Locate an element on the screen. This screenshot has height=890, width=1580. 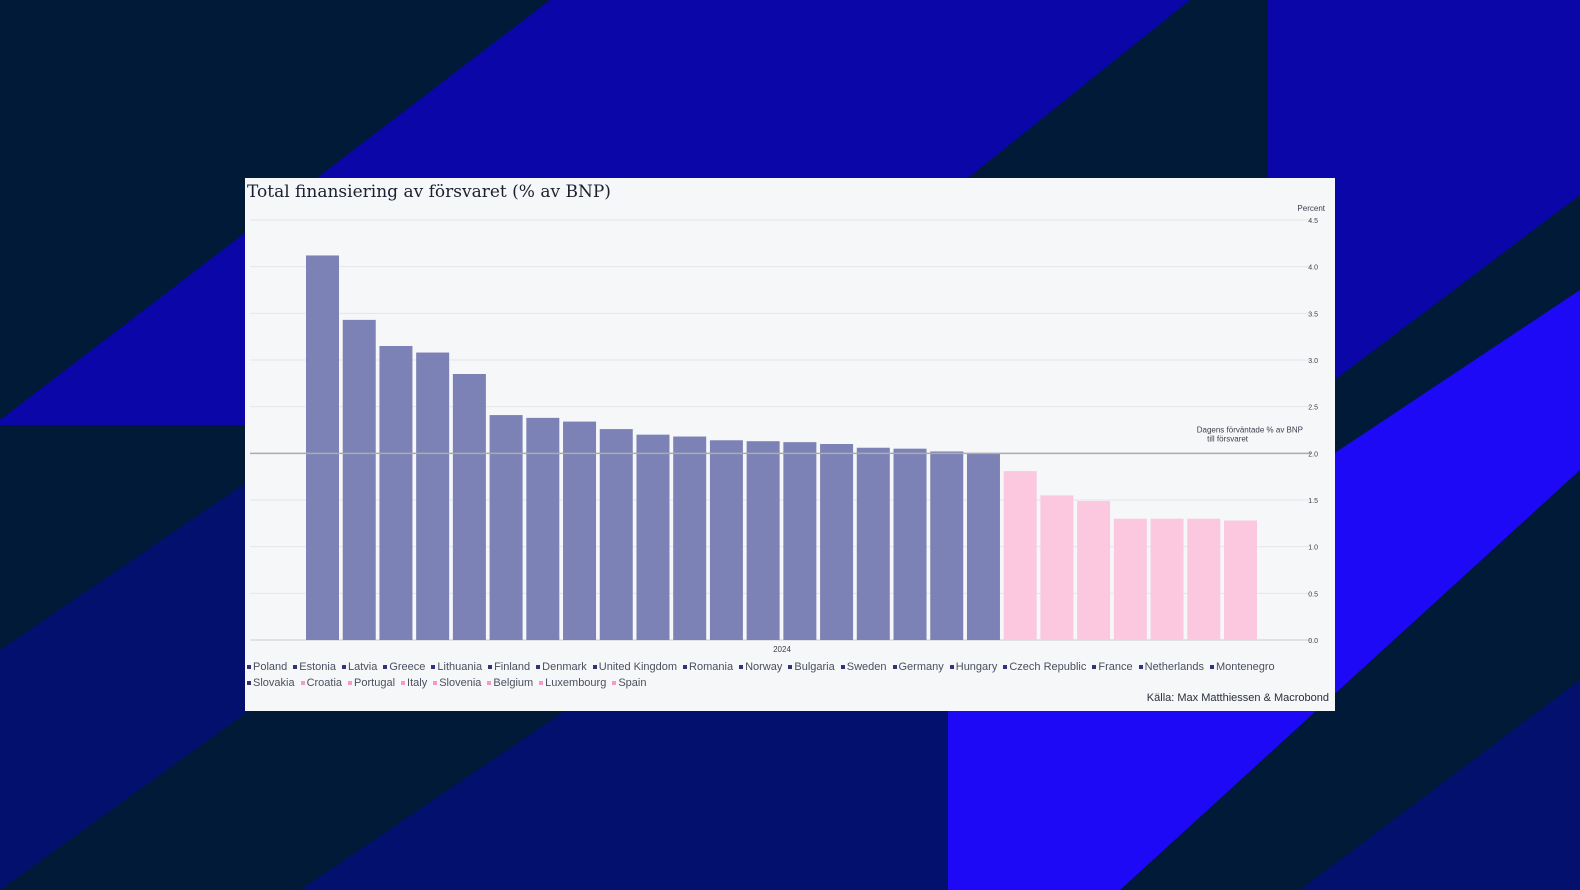
legend-label: Germany is located at coordinates (921, 667).